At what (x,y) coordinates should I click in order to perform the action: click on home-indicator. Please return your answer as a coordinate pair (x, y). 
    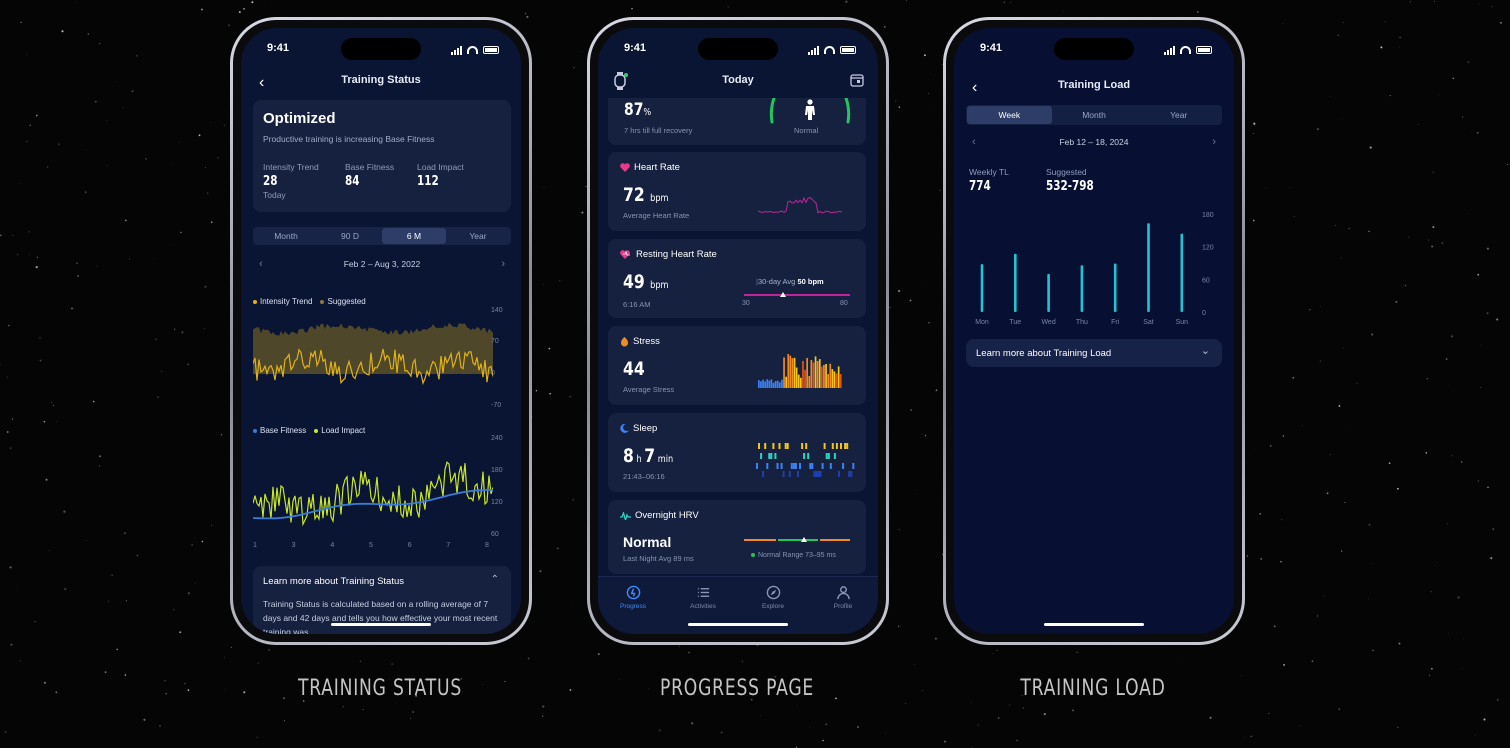
    Looking at the image, I should click on (1094, 624).